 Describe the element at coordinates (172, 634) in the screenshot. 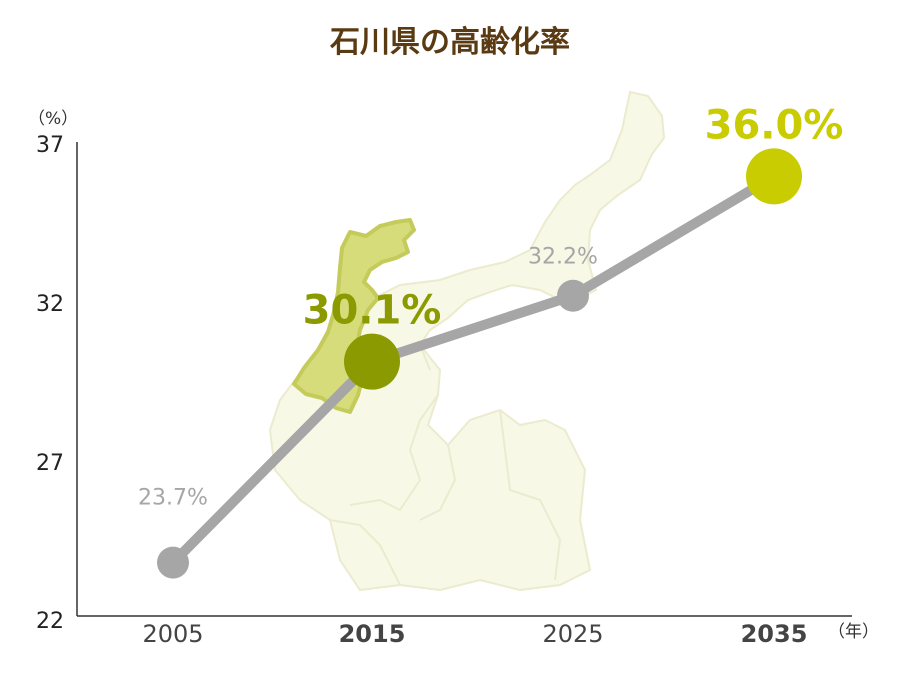

I see `x-tick-label-2005: 2005` at that location.